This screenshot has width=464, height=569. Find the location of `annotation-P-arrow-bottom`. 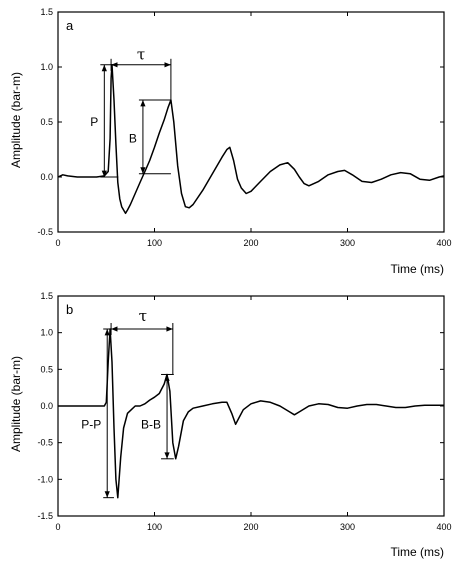

annotation-P-arrow-bottom is located at coordinates (104, 173).